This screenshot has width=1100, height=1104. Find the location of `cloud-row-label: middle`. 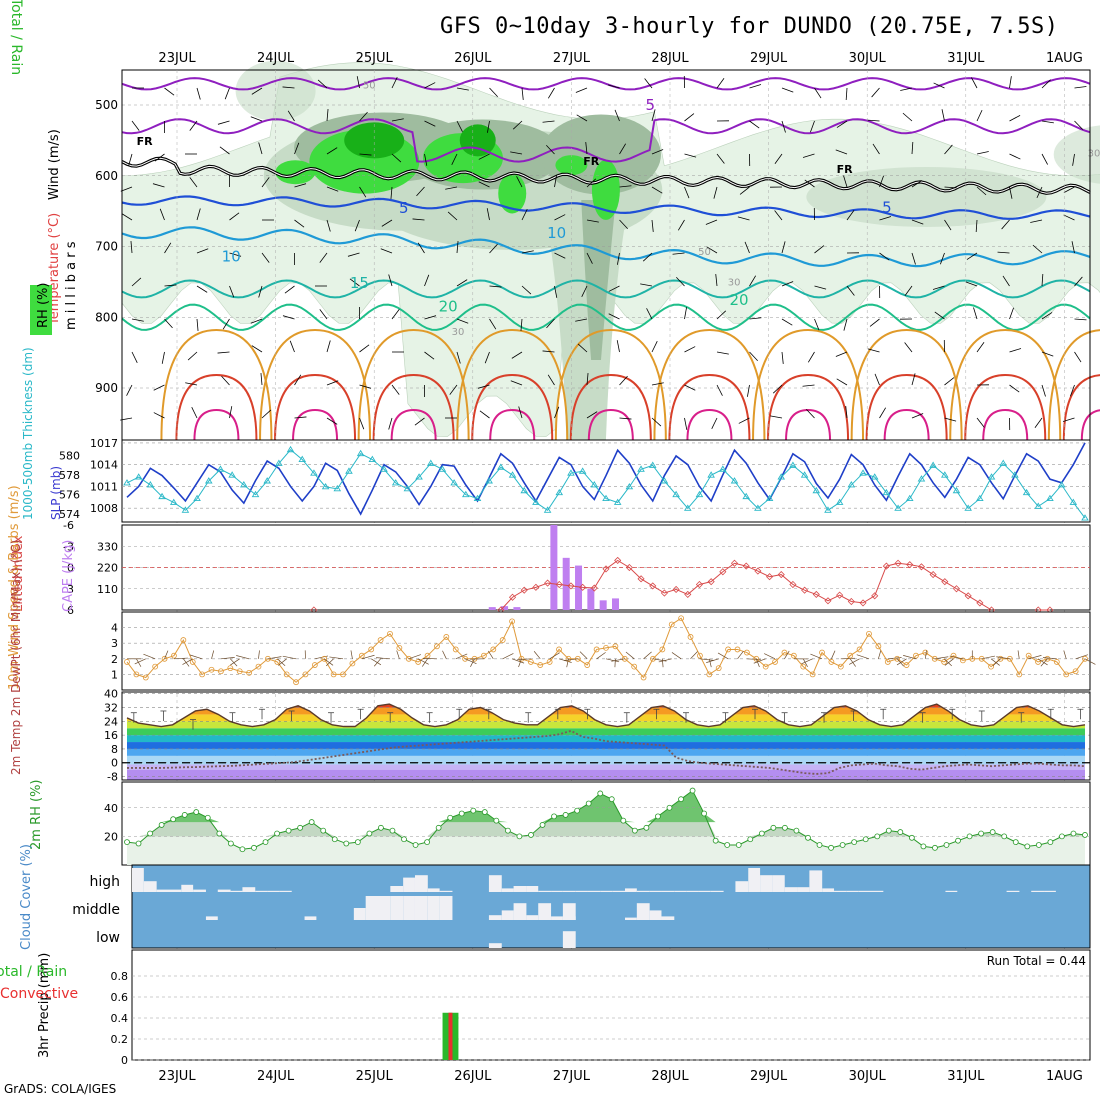

cloud-row-label: middle is located at coordinates (96, 910).